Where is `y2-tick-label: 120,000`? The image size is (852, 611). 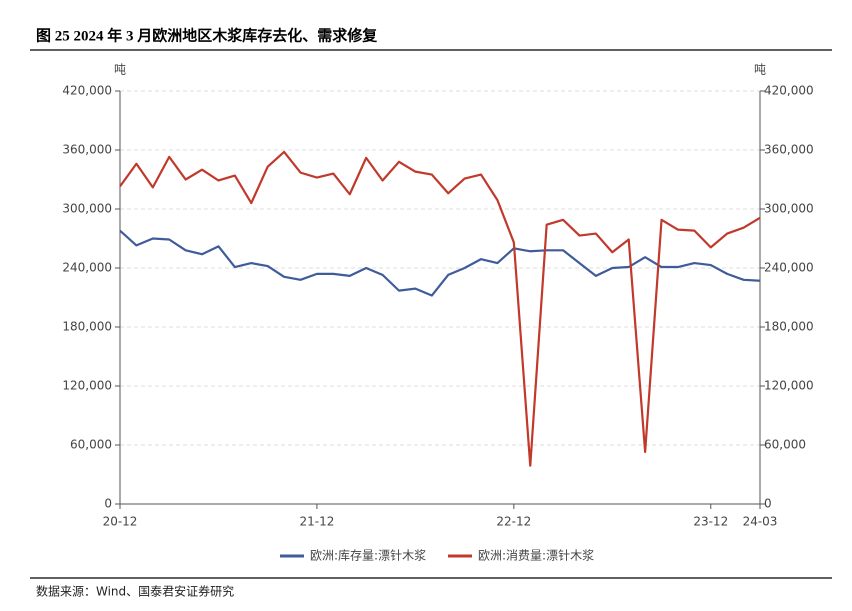 y2-tick-label: 120,000 is located at coordinates (789, 386).